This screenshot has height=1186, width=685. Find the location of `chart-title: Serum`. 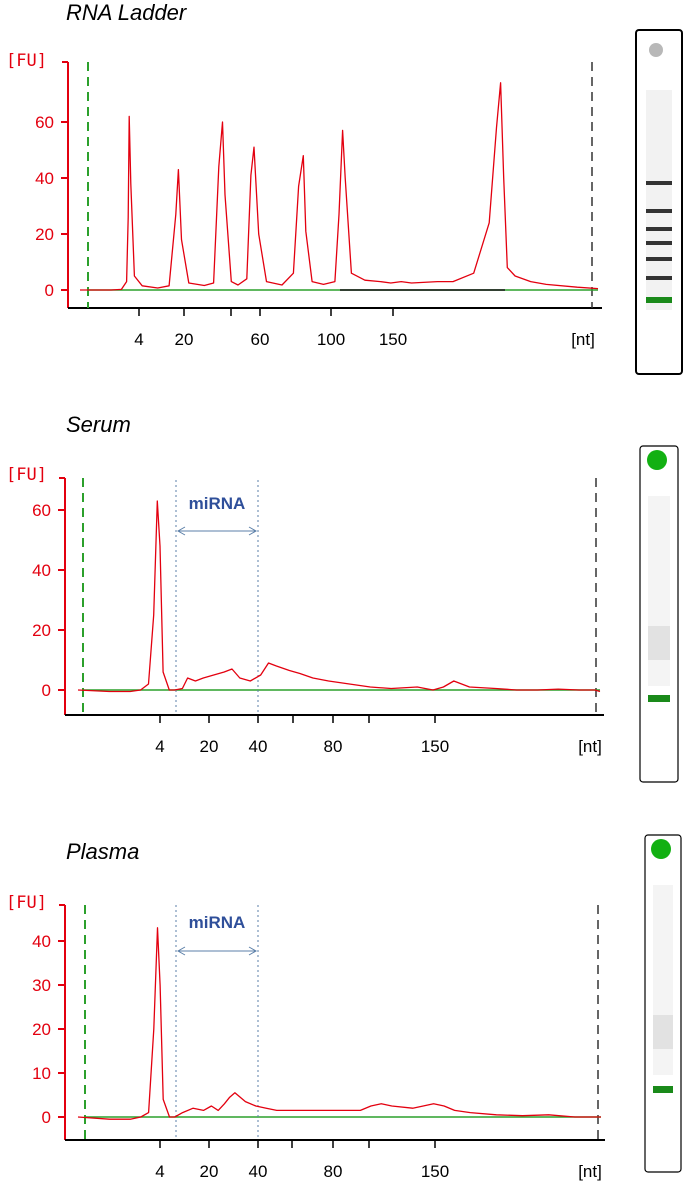

chart-title: Serum is located at coordinates (98, 424).